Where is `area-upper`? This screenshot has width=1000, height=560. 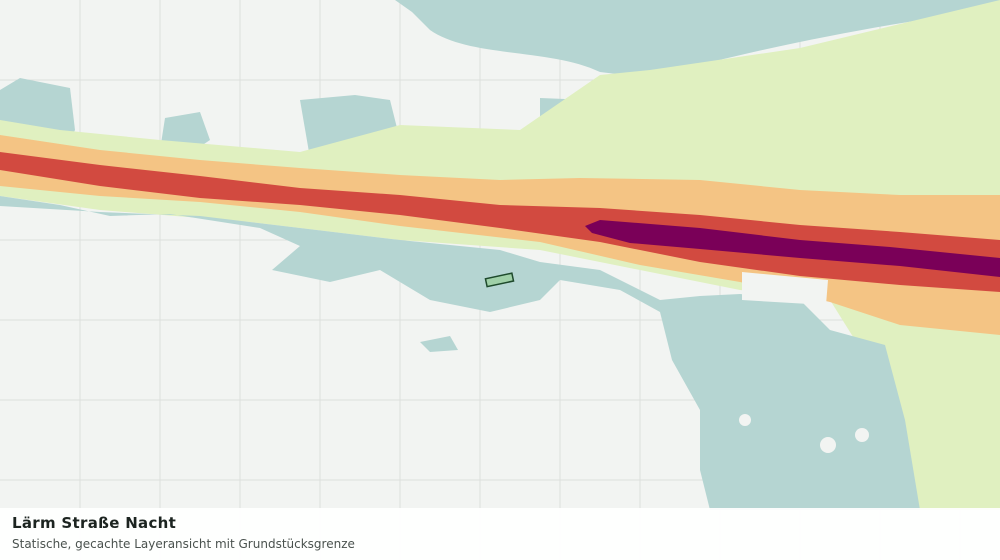
area-upper is located at coordinates (697, 39).